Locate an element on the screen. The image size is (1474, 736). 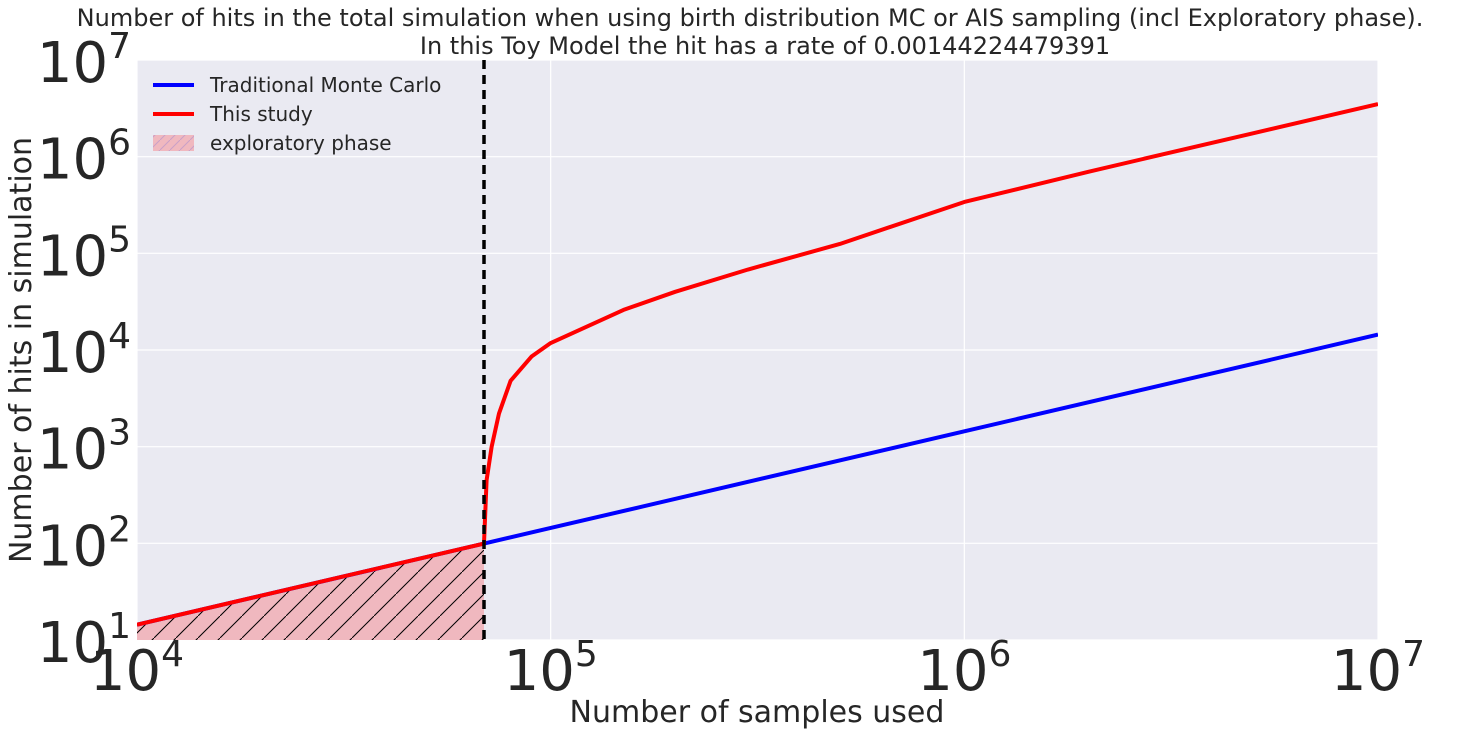
y-tick-label: 102 is located at coordinates (84, 544).